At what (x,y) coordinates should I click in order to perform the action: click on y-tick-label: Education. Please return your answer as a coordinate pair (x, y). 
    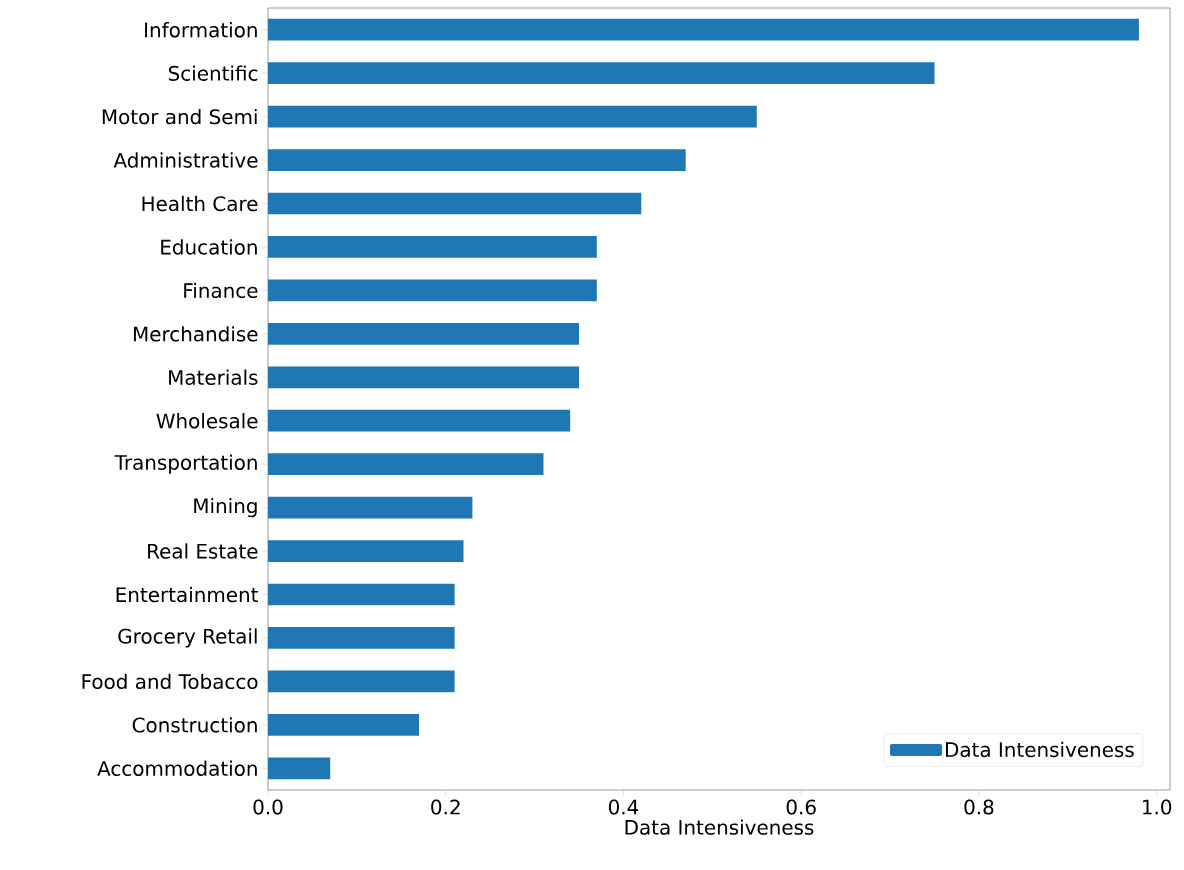
    Looking at the image, I should click on (209, 247).